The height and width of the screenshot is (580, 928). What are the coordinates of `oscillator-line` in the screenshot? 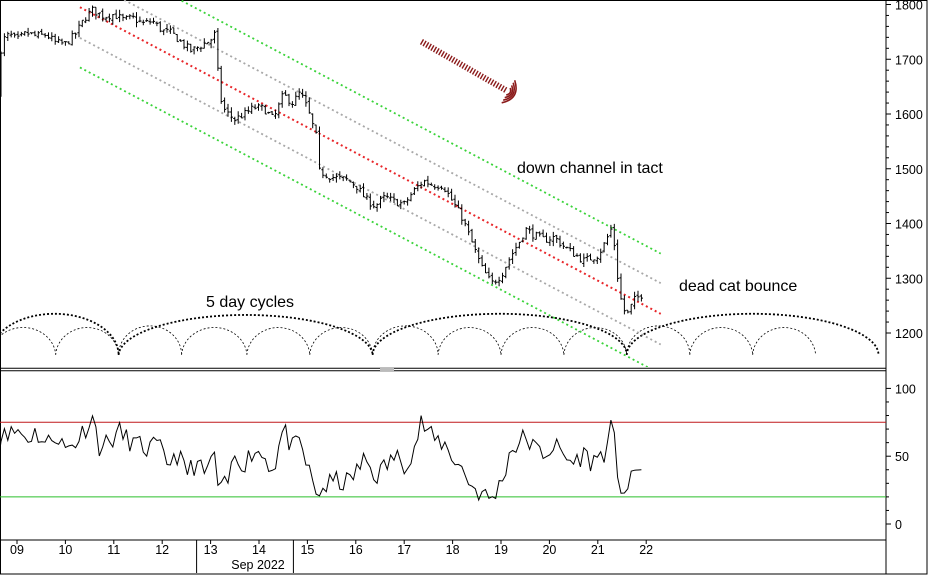 It's located at (321, 458).